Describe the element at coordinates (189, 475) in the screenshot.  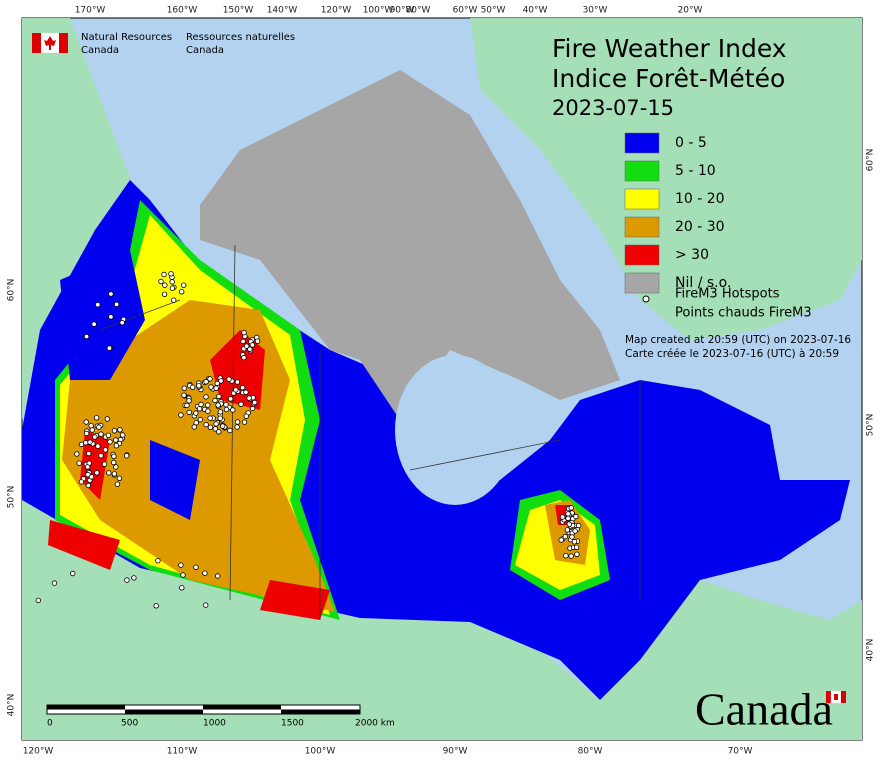
I see `red-zones` at that location.